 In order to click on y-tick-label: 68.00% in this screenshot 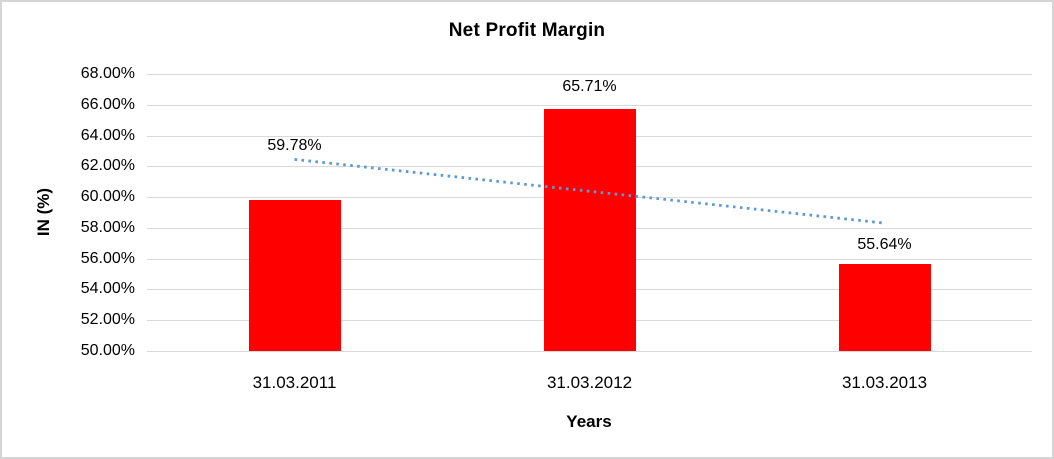, I will do `click(107, 73)`.